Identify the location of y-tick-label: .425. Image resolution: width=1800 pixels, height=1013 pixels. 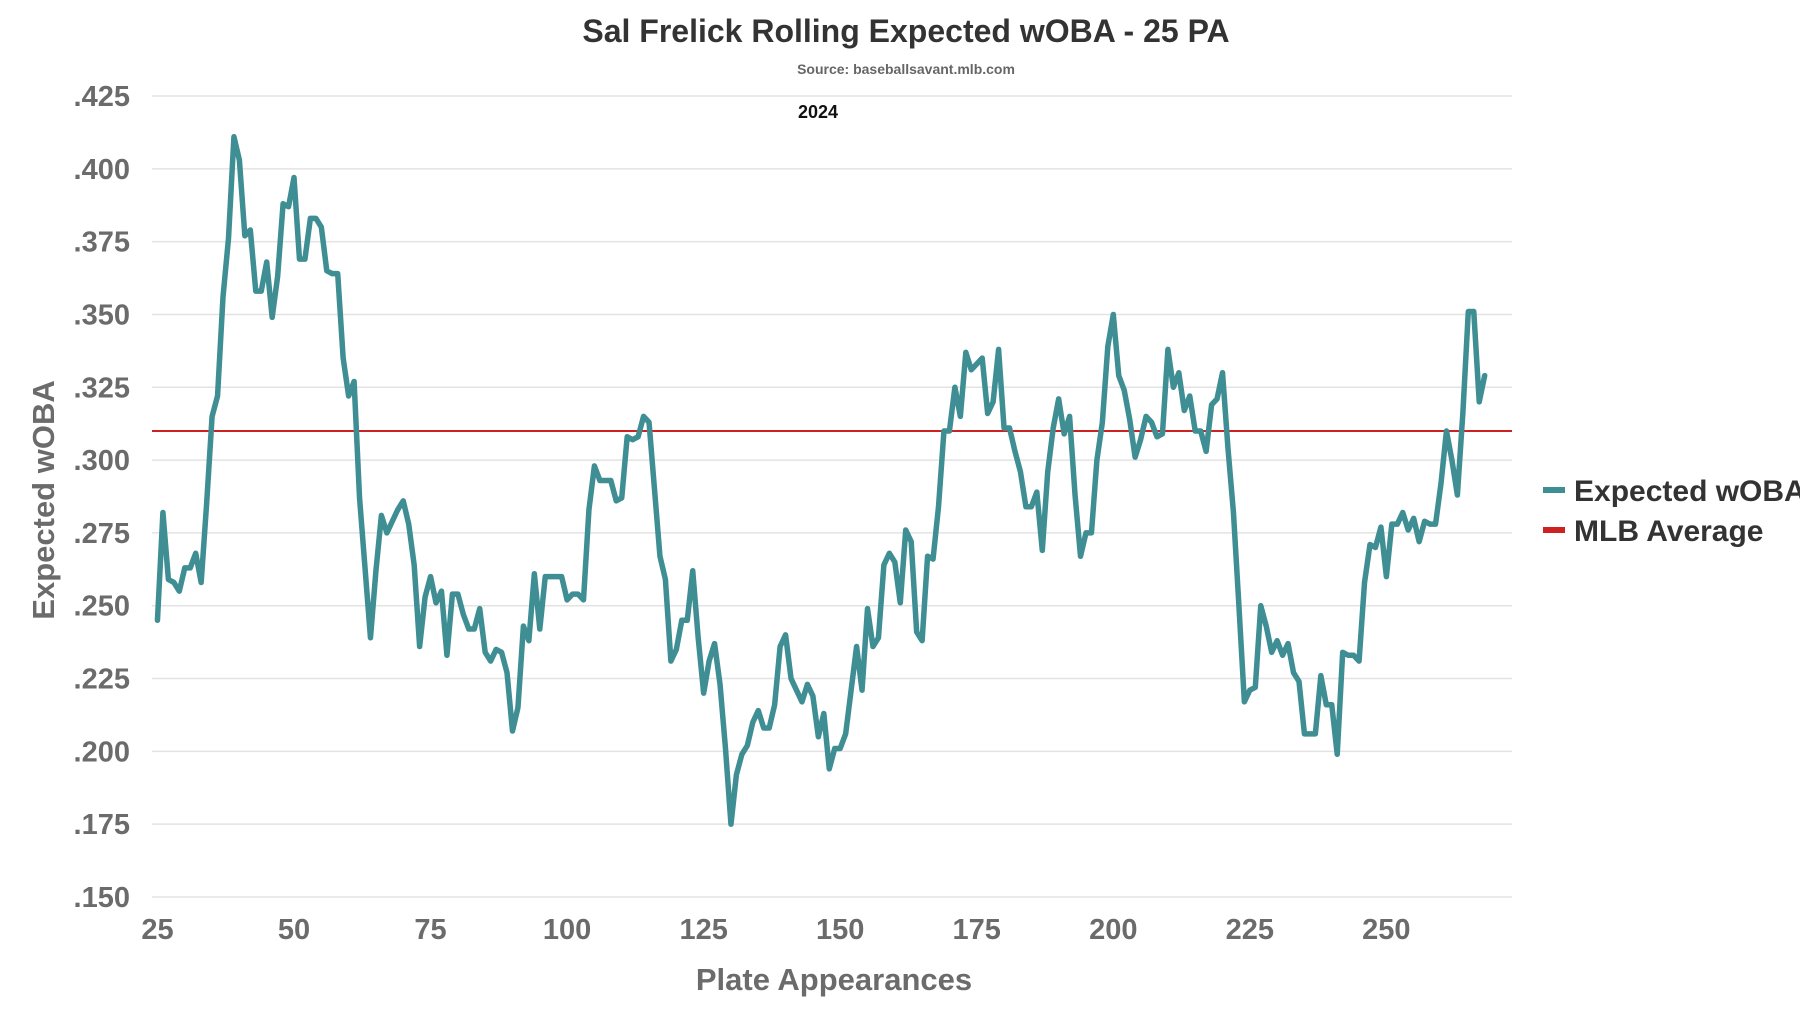
(102, 97).